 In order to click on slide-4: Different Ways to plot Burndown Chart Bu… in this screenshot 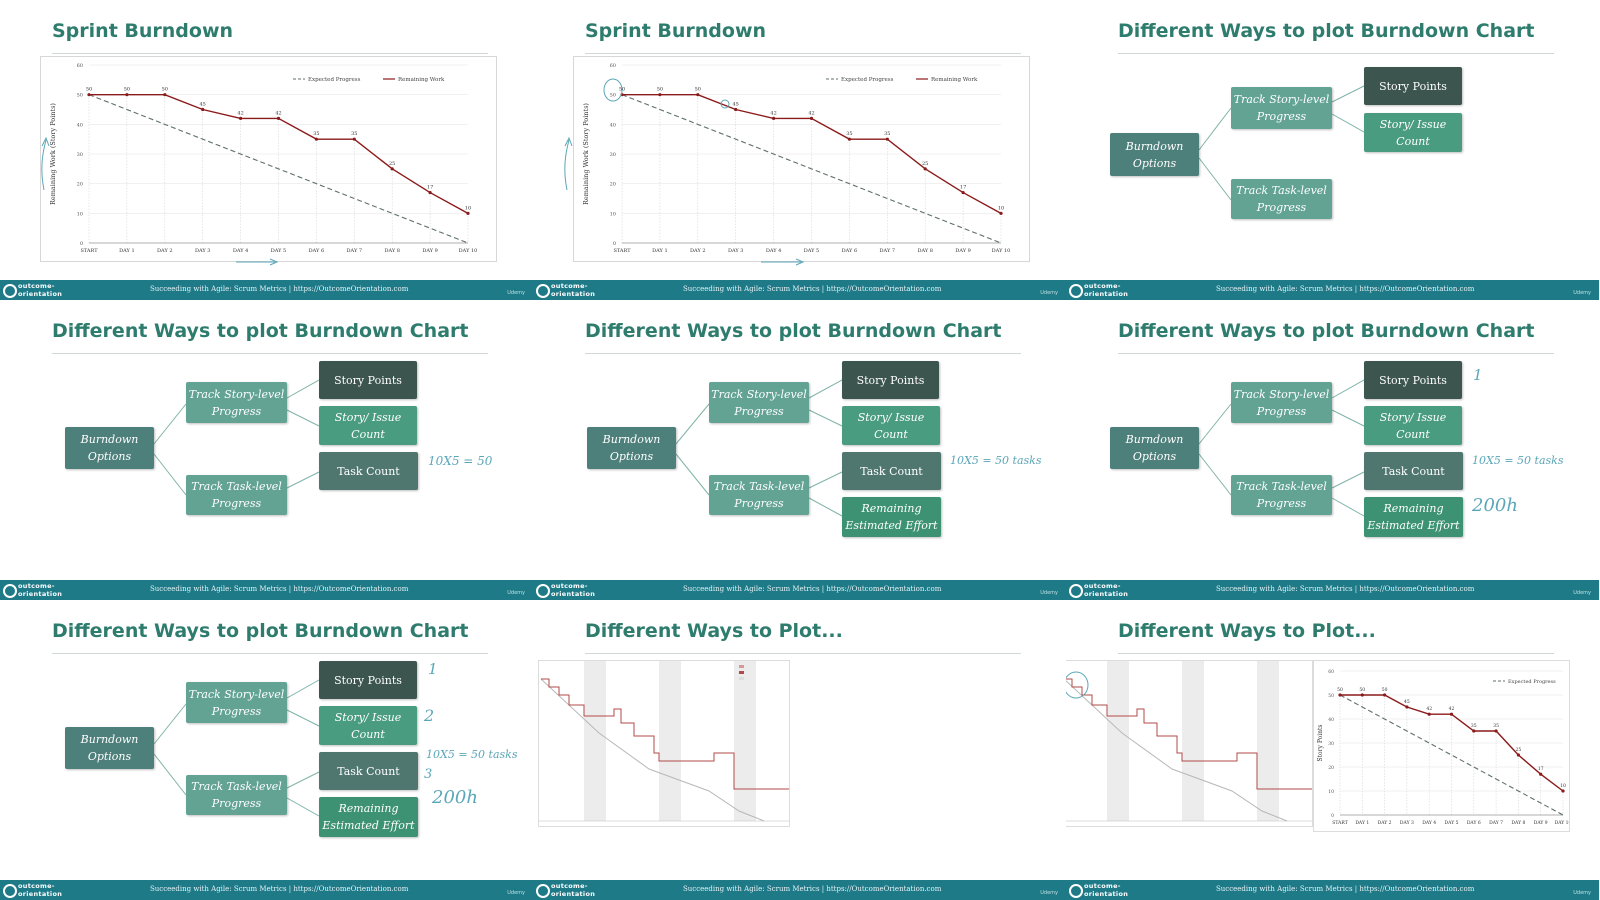, I will do `click(266, 450)`.